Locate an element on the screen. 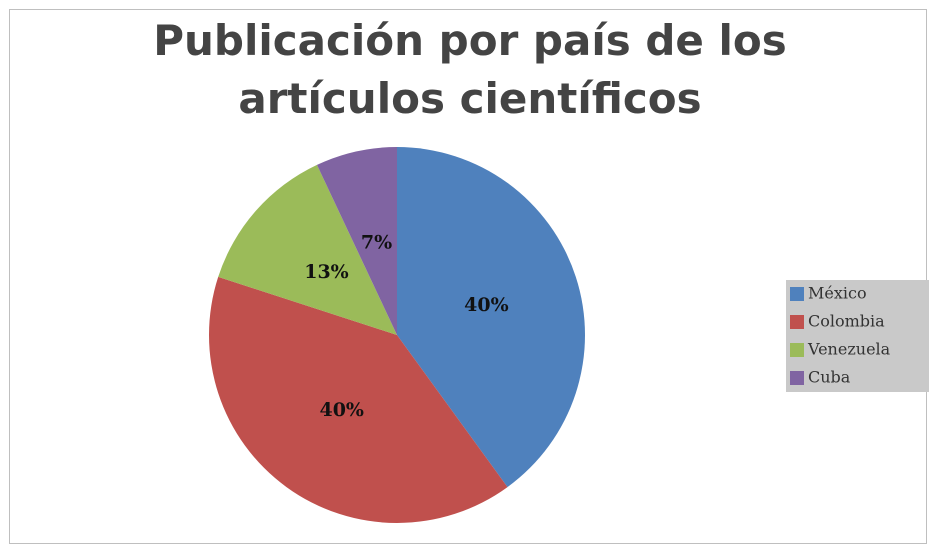 The width and height of the screenshot is (929, 546). data-label: 7% is located at coordinates (376, 242).